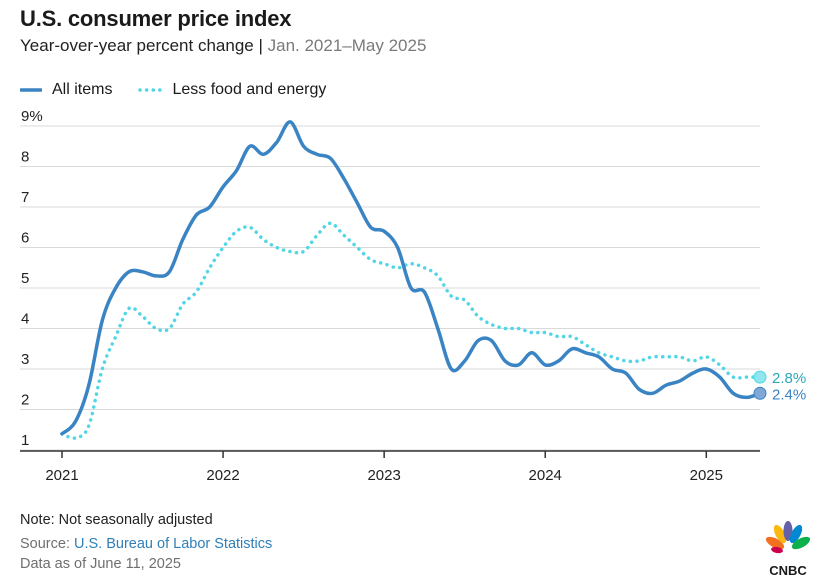  I want to click on end-label-less-food-and-energy: 2.8%, so click(789, 378).